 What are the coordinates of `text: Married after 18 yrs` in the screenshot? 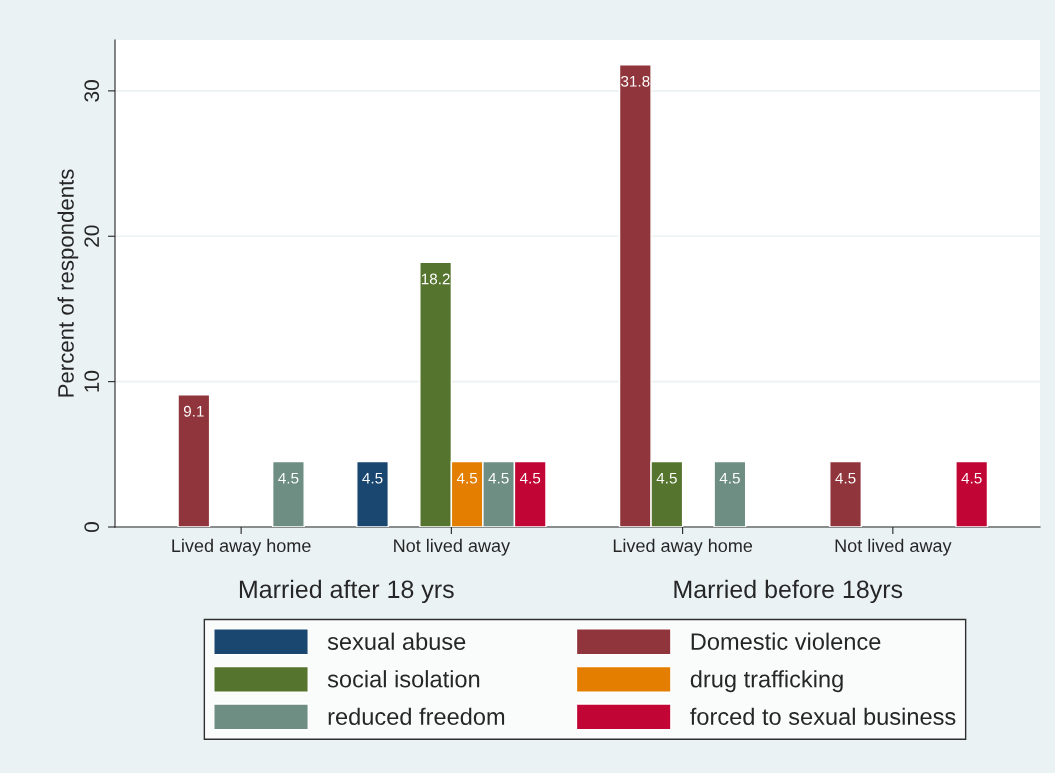 It's located at (346, 591).